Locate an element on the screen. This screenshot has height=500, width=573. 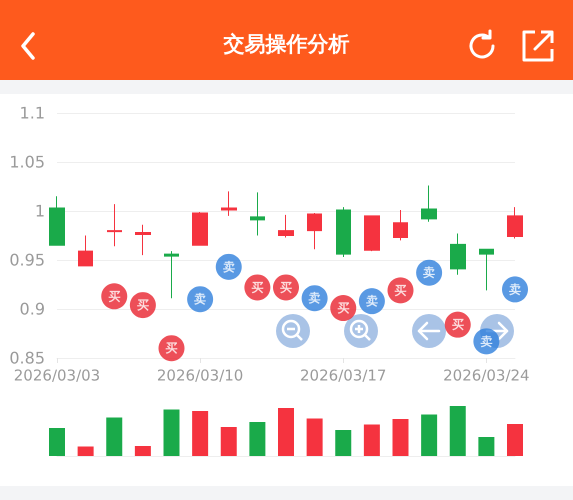
x-tick-label: 2026/03/10 is located at coordinates (200, 375).